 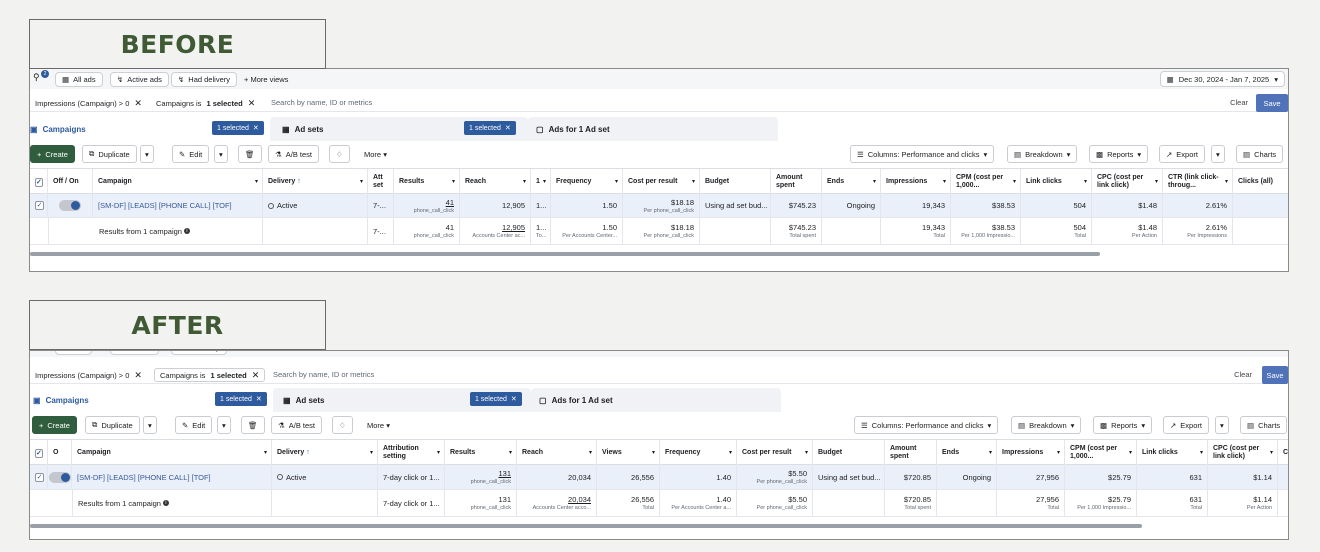 What do you see at coordinates (73, 353) in the screenshot?
I see `tab-all-ads: All ads` at bounding box center [73, 353].